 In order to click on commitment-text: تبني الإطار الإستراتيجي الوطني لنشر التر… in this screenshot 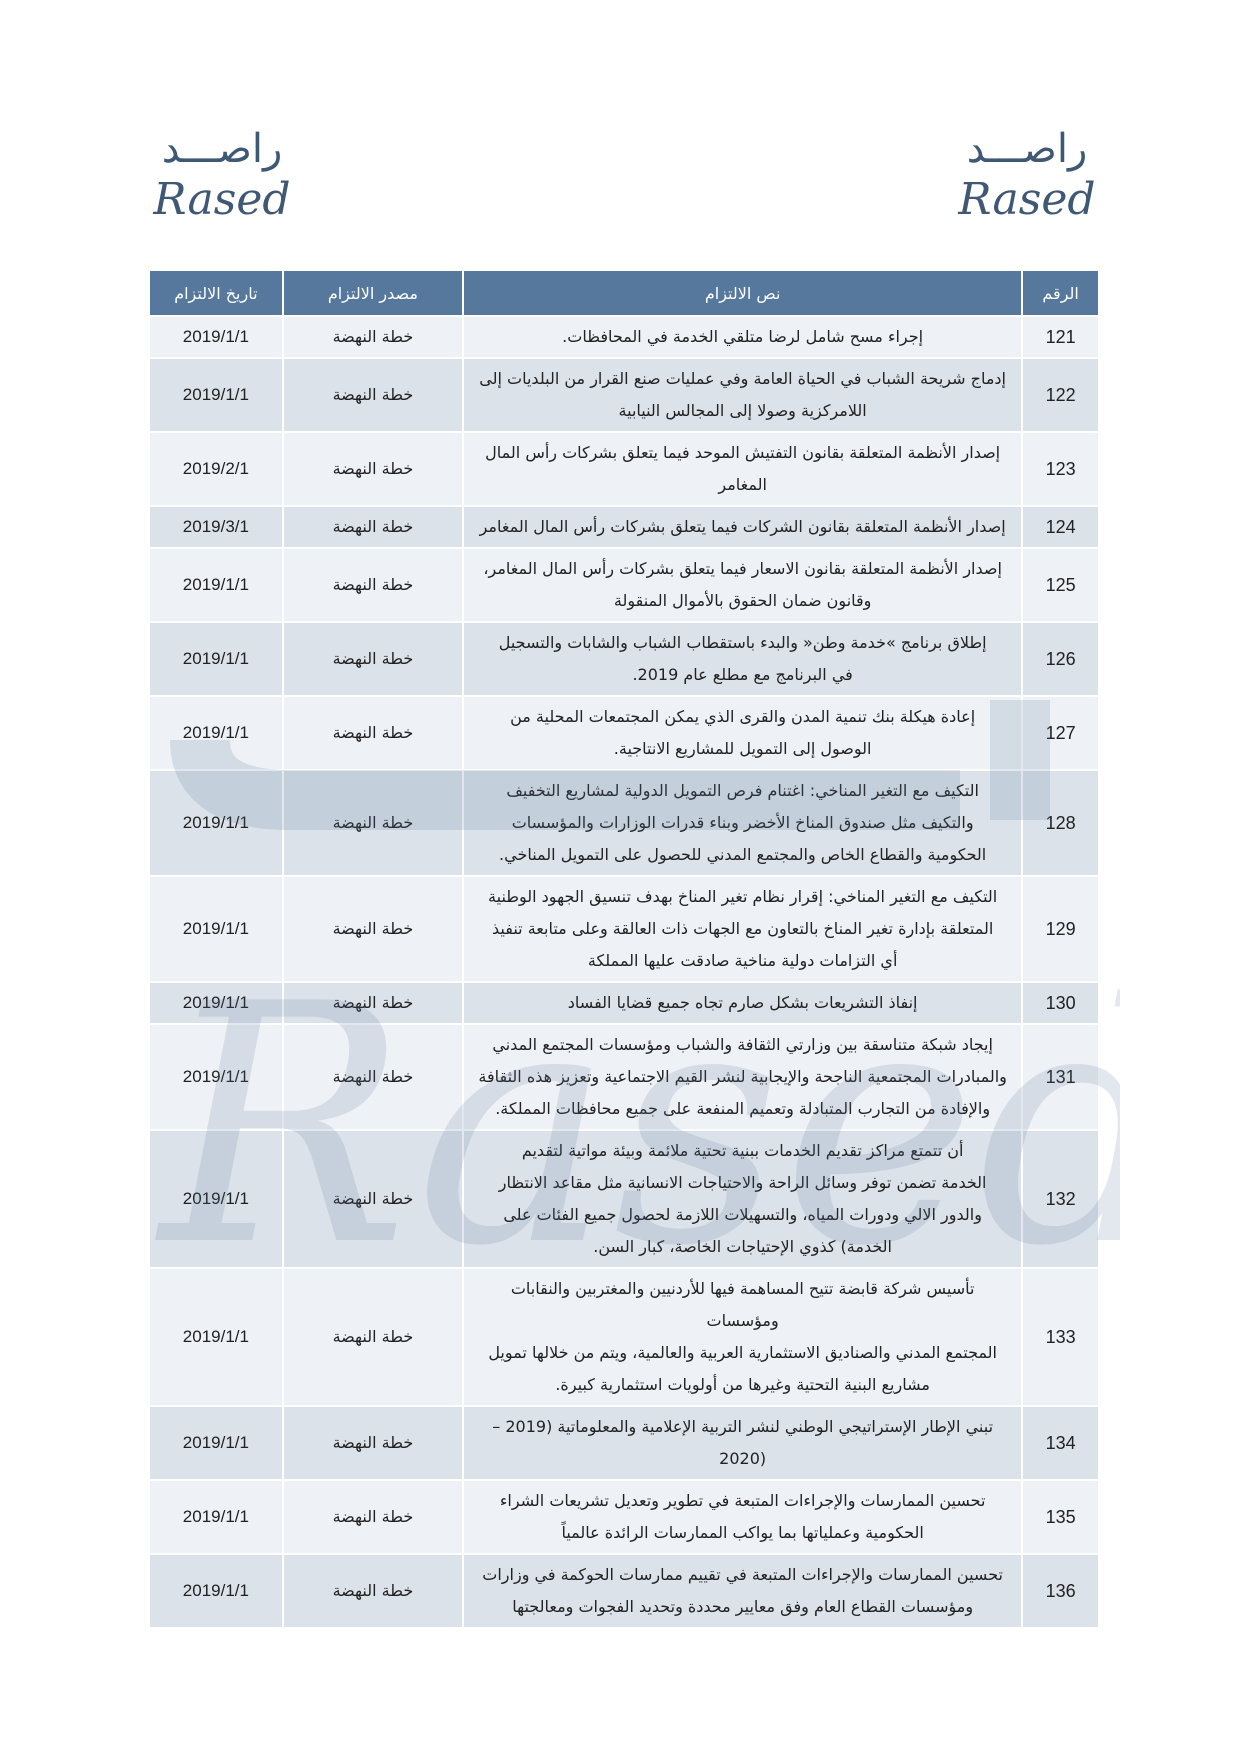, I will do `click(743, 1443)`.